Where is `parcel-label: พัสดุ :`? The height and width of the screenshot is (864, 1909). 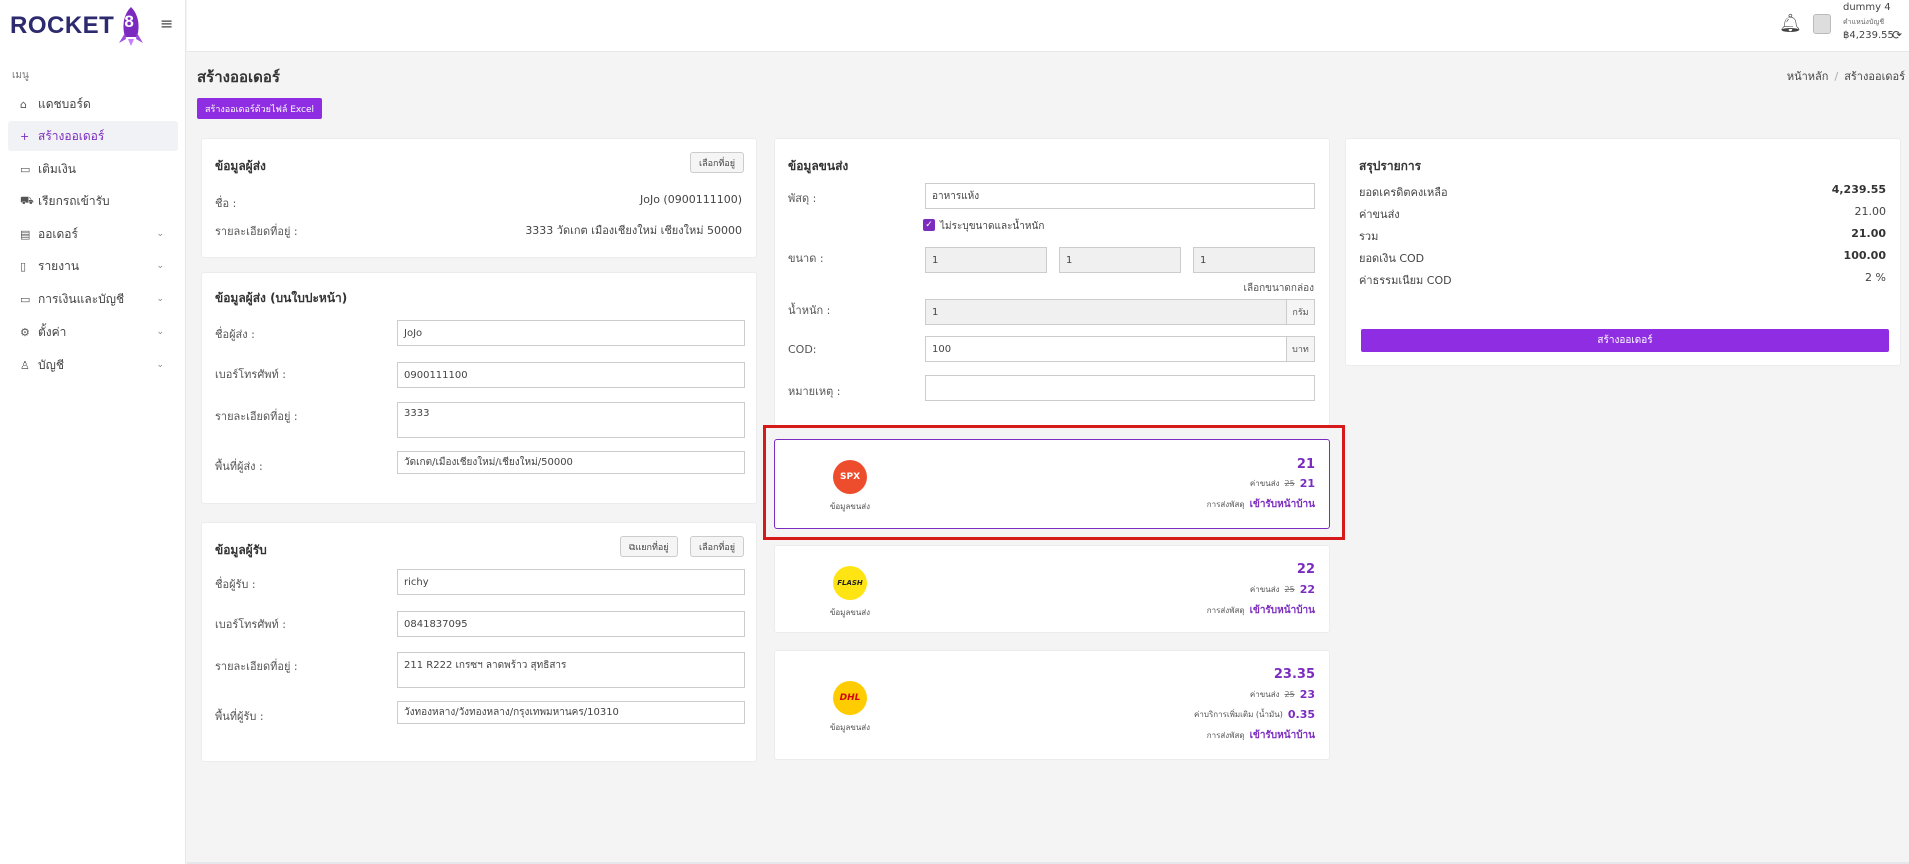 parcel-label: พัสดุ : is located at coordinates (802, 198).